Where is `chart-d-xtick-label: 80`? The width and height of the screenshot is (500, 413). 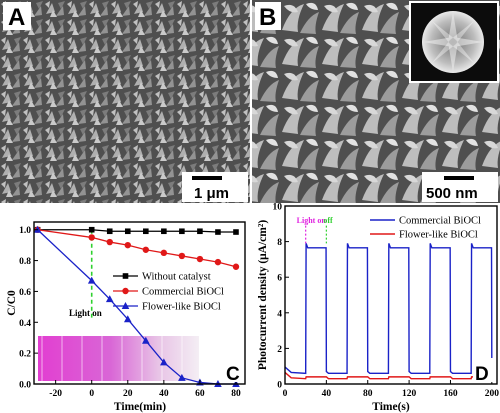
chart-d-xtick-label: 80 is located at coordinates (368, 394).